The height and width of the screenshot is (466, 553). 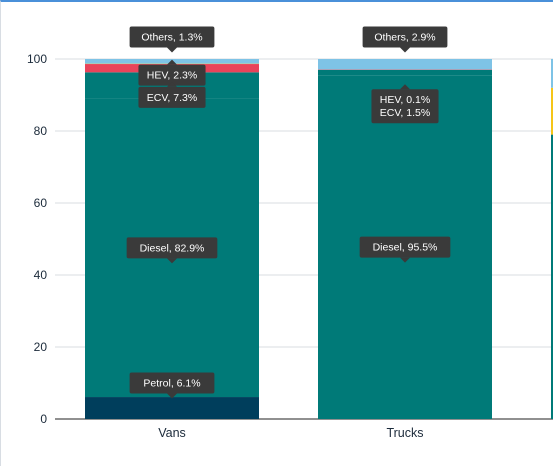 I want to click on tooltip-label: Others, 1.3%, so click(x=171, y=38).